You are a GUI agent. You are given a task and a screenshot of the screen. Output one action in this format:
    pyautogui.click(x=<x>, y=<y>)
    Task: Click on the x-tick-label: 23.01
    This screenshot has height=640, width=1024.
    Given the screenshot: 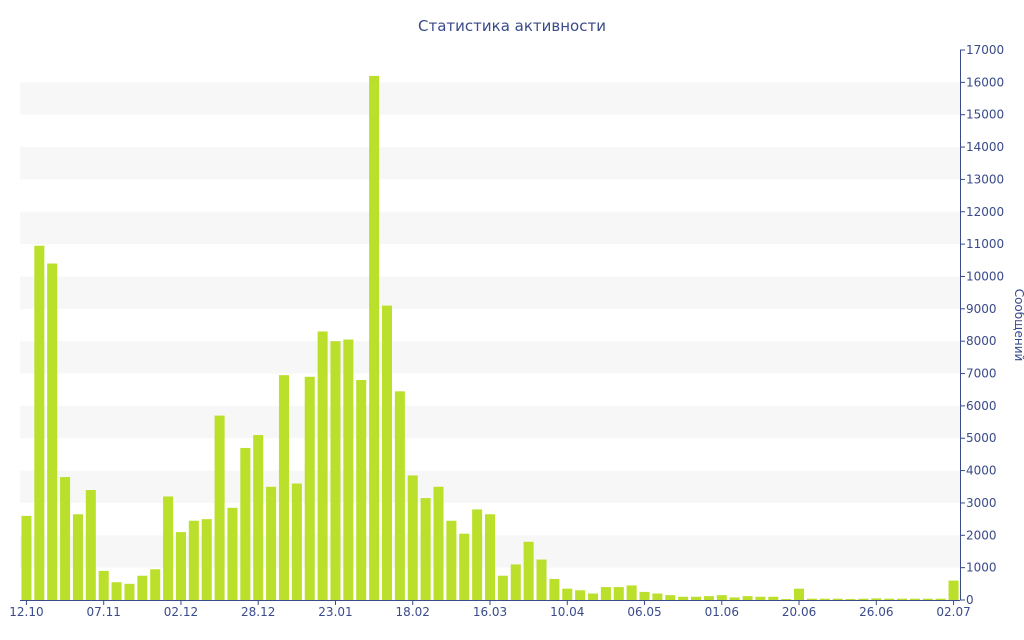 What is the action you would take?
    pyautogui.click(x=335, y=612)
    